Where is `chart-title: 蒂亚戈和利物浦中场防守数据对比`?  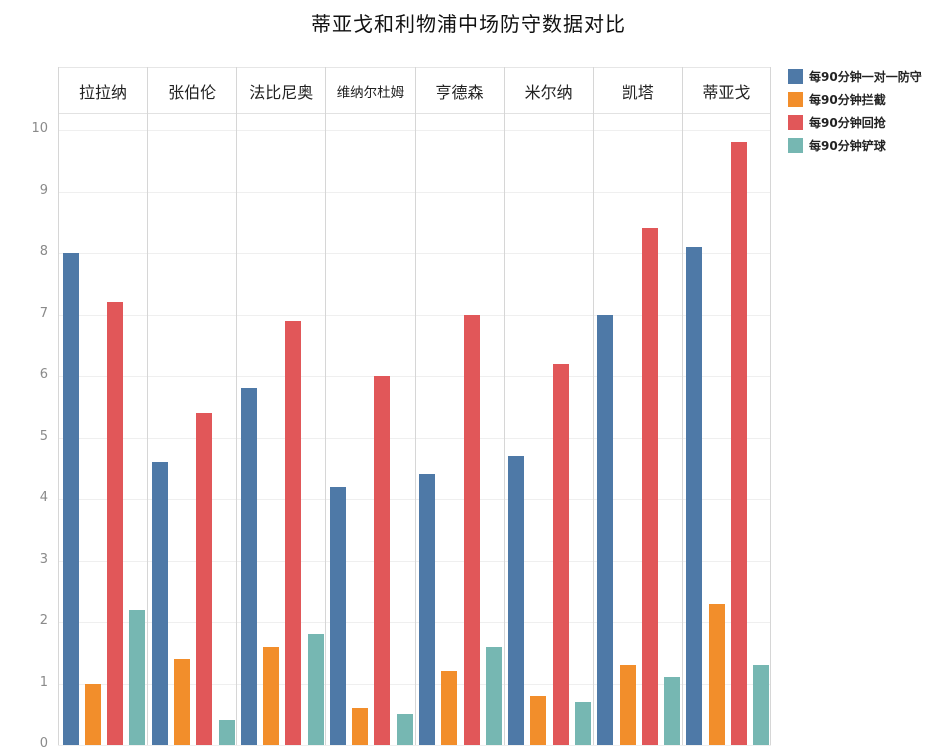 chart-title: 蒂亚戈和利物浦中场防守数据对比 is located at coordinates (468, 24).